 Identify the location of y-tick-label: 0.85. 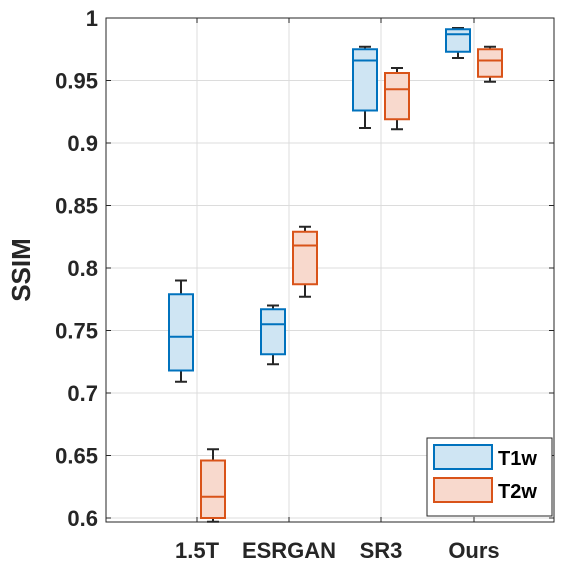
(76, 206).